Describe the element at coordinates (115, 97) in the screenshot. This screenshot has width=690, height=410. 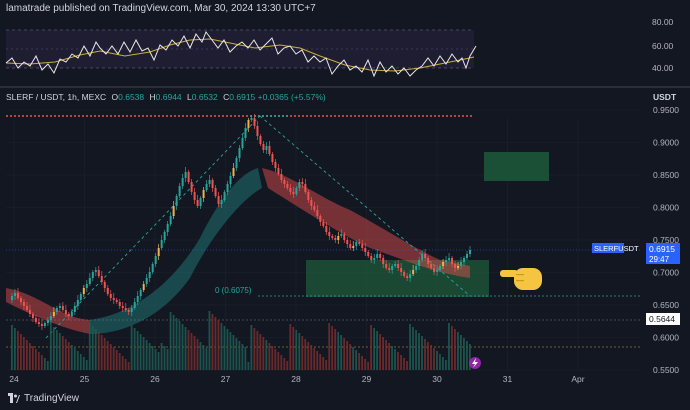
I see `open-label: O` at that location.